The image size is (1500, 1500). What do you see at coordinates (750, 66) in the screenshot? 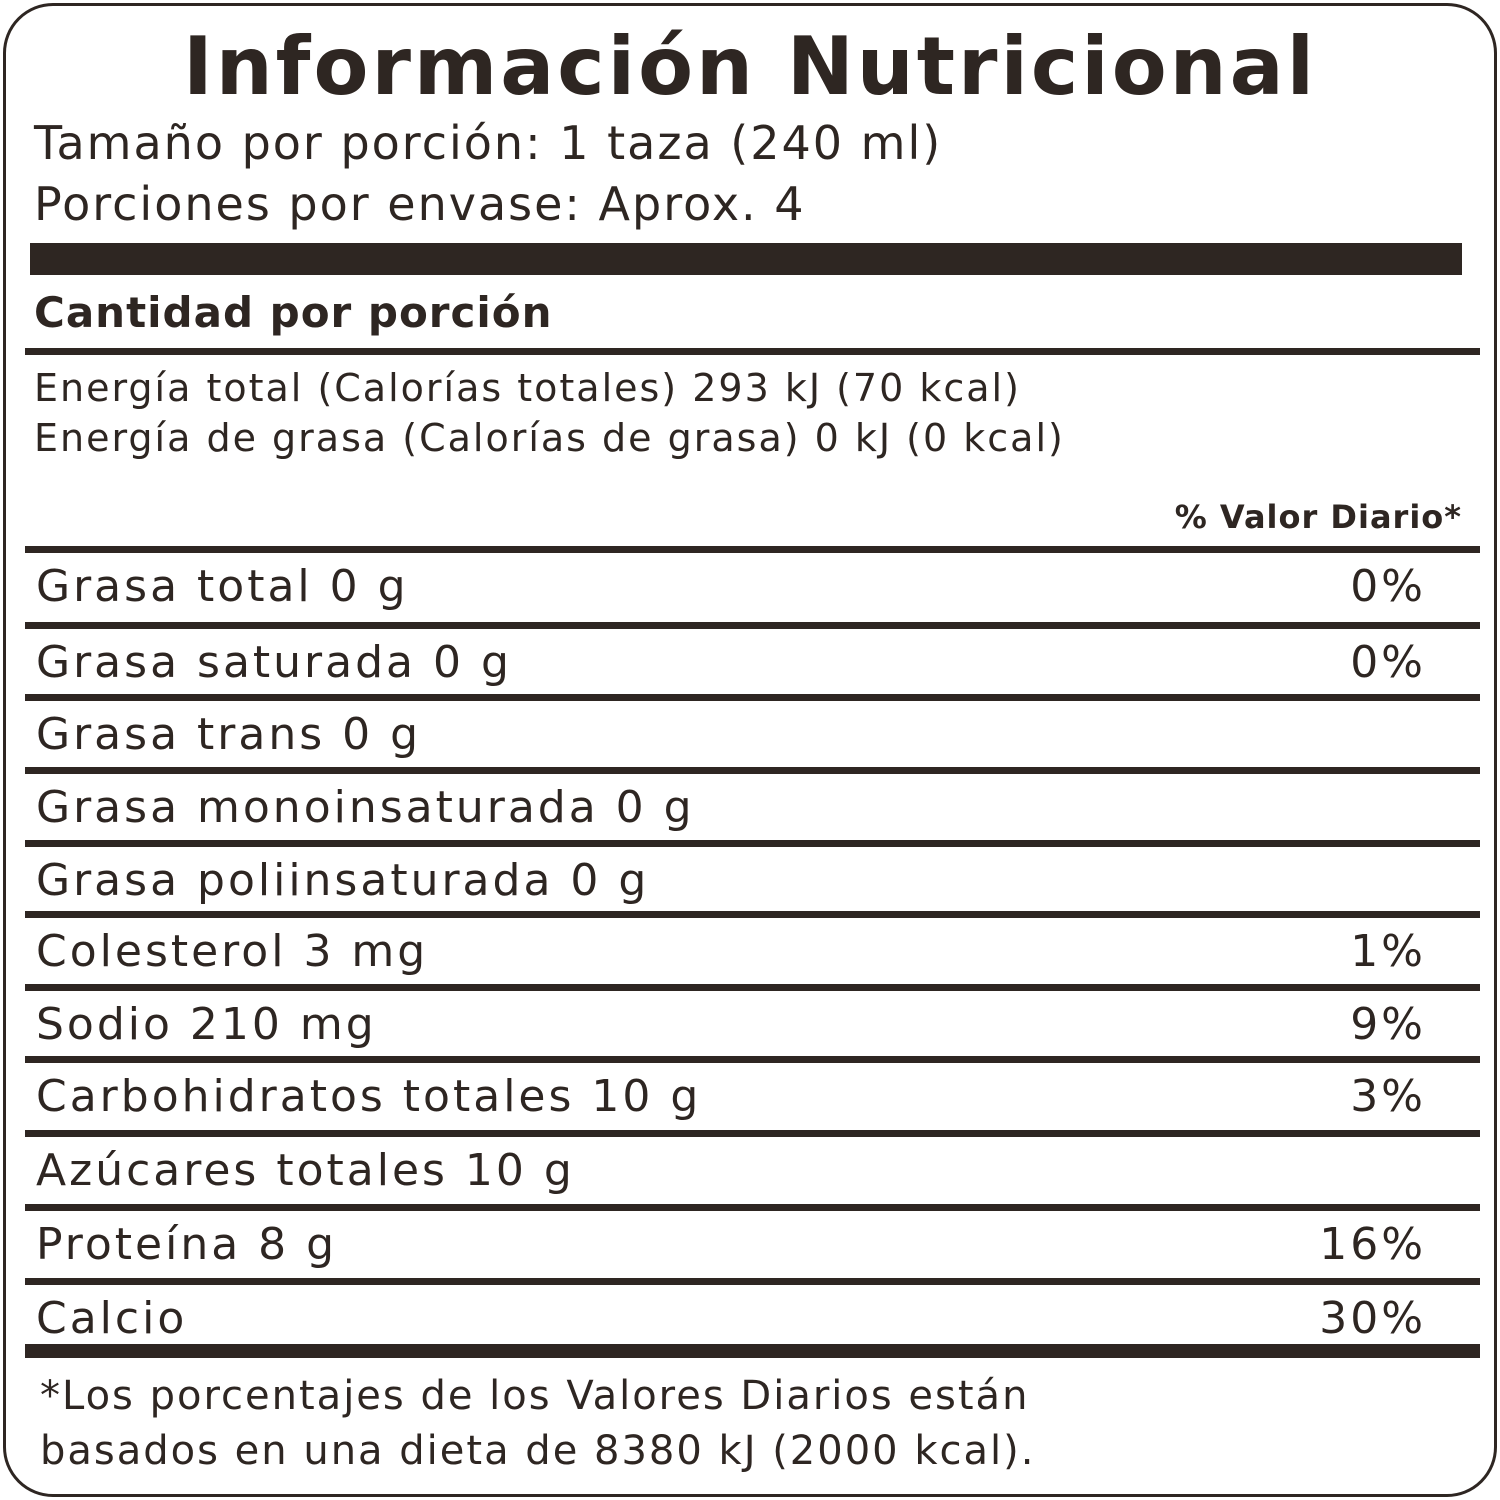
I see `label-title: Información Nutricional` at bounding box center [750, 66].